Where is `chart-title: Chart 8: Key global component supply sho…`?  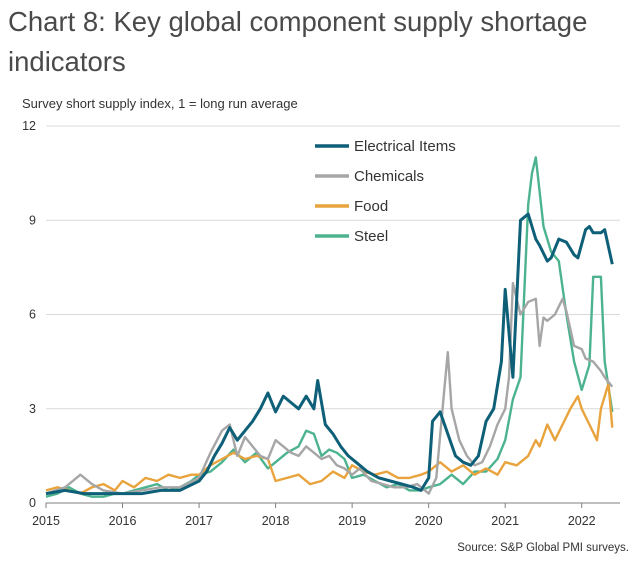
chart-title: Chart 8: Key global component supply sho… is located at coordinates (298, 41).